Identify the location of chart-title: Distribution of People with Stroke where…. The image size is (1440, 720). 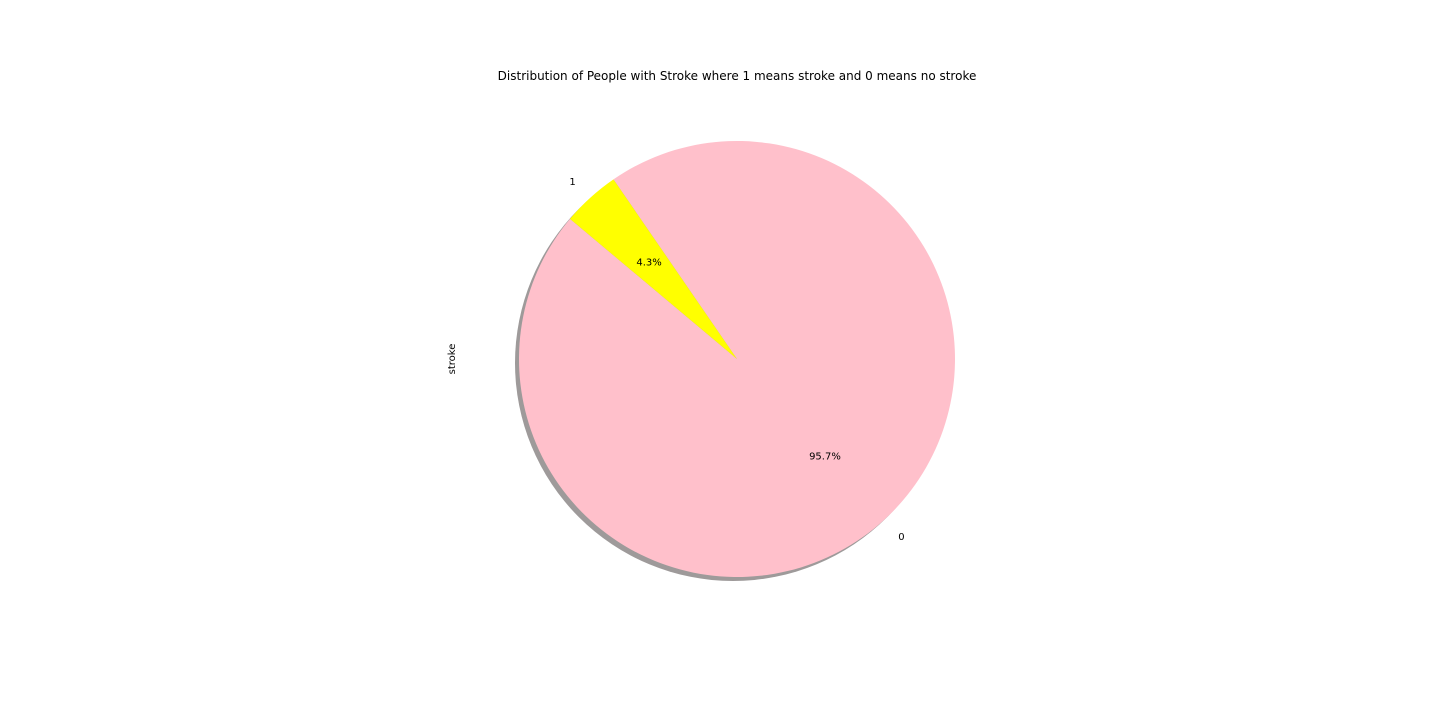
(737, 76).